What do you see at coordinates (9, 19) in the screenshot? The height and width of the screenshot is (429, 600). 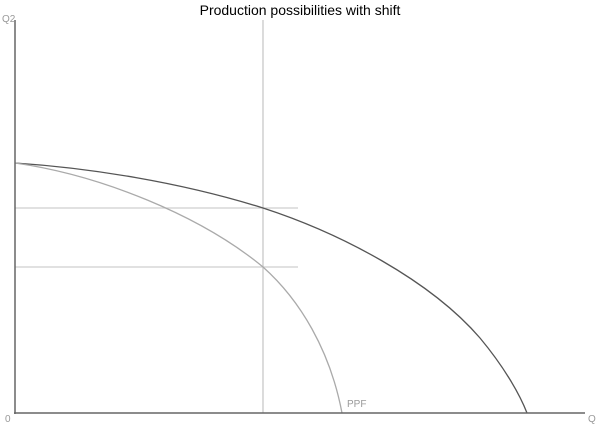 I see `y-axis-label: Q2` at bounding box center [9, 19].